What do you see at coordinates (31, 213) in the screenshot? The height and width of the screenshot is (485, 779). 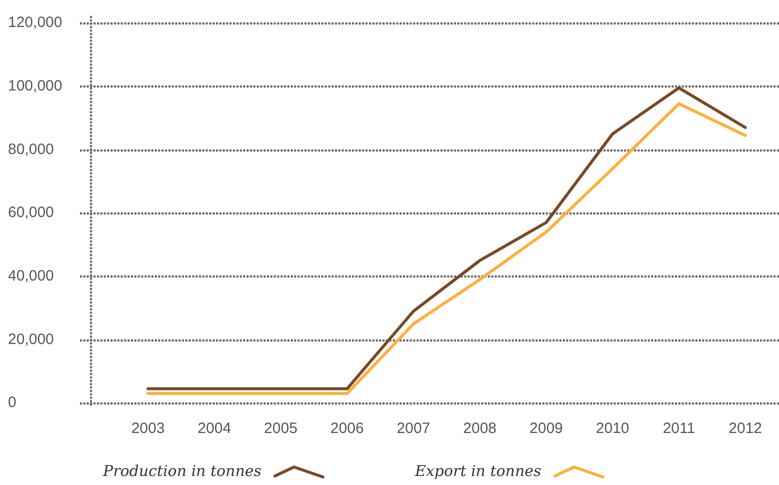 I see `y-tick-label: 60,000` at bounding box center [31, 213].